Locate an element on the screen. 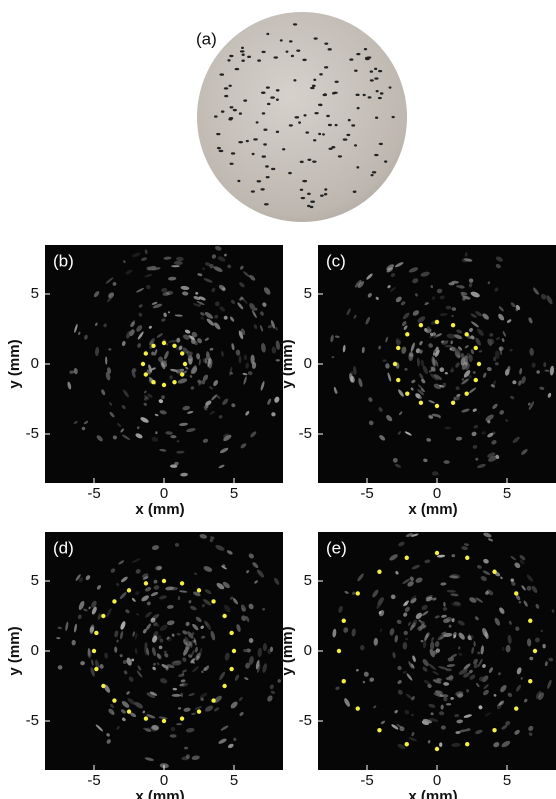 The image size is (556, 799). panel-label: (c) is located at coordinates (336, 260).